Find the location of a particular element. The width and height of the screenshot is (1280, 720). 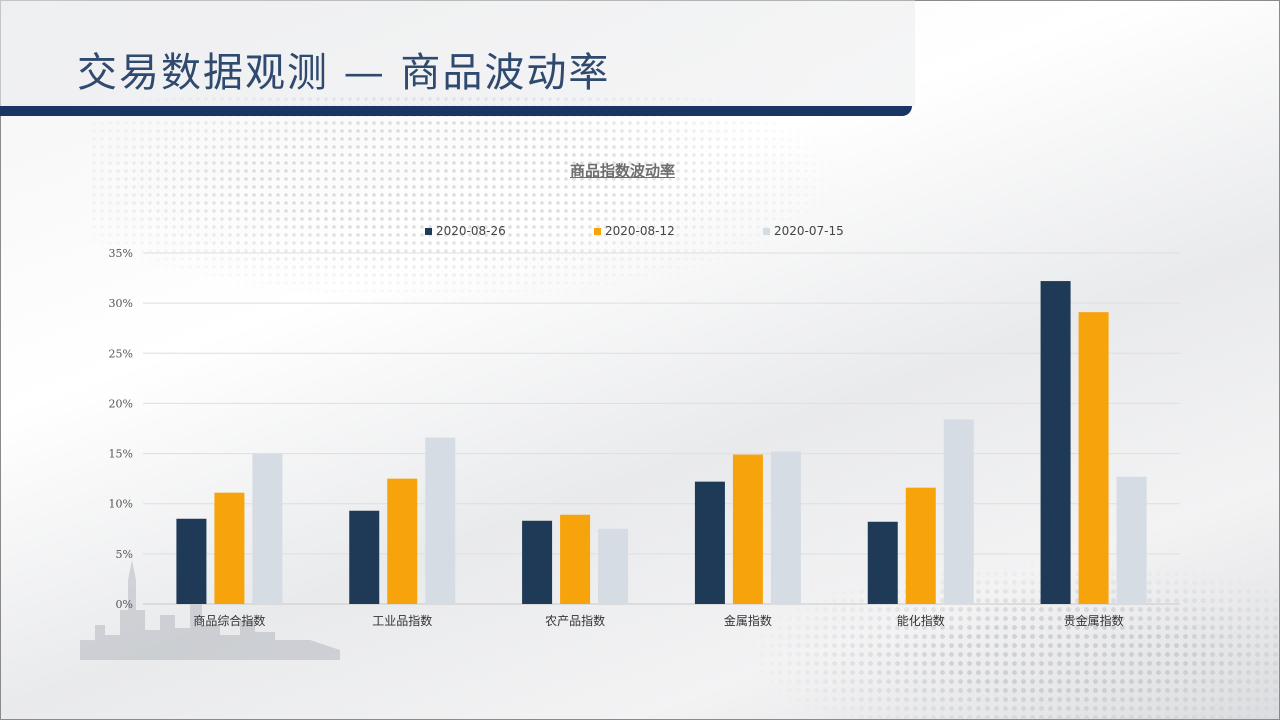

dot-pattern-decoration is located at coordinates (1010, 640).